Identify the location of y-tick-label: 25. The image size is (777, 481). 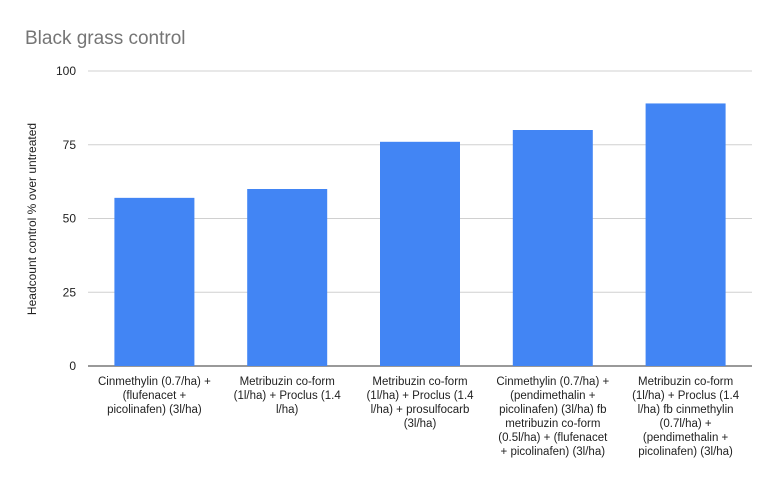
(70, 292).